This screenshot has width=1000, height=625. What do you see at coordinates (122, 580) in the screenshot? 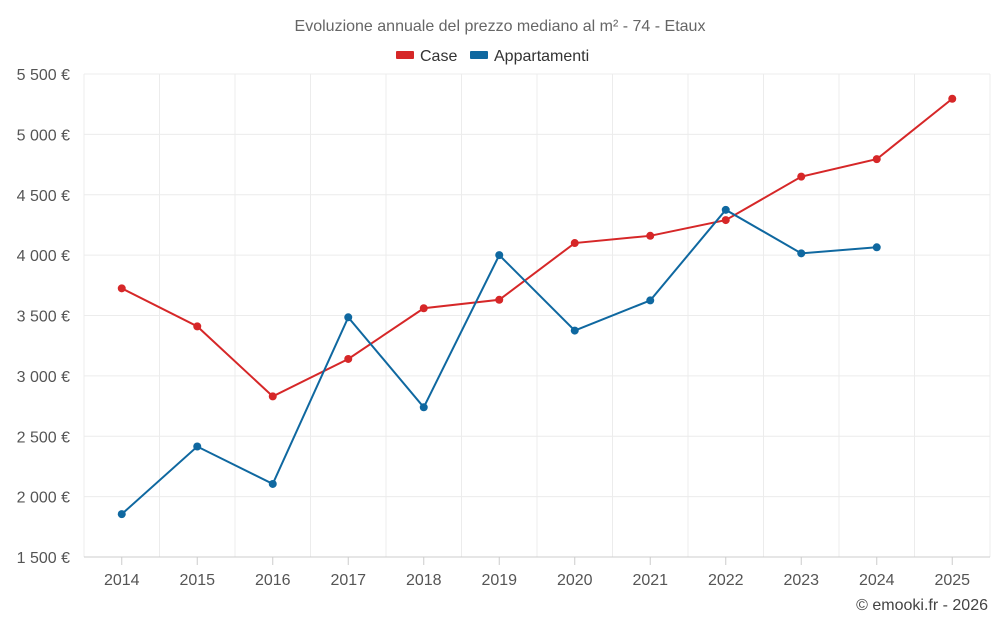
I see `x-tick-label: 2014` at bounding box center [122, 580].